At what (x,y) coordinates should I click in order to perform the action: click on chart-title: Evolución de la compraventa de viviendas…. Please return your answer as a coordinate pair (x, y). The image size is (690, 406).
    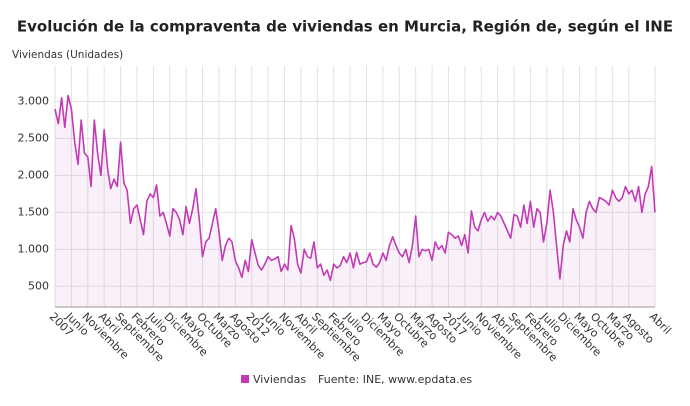
    Looking at the image, I should click on (345, 27).